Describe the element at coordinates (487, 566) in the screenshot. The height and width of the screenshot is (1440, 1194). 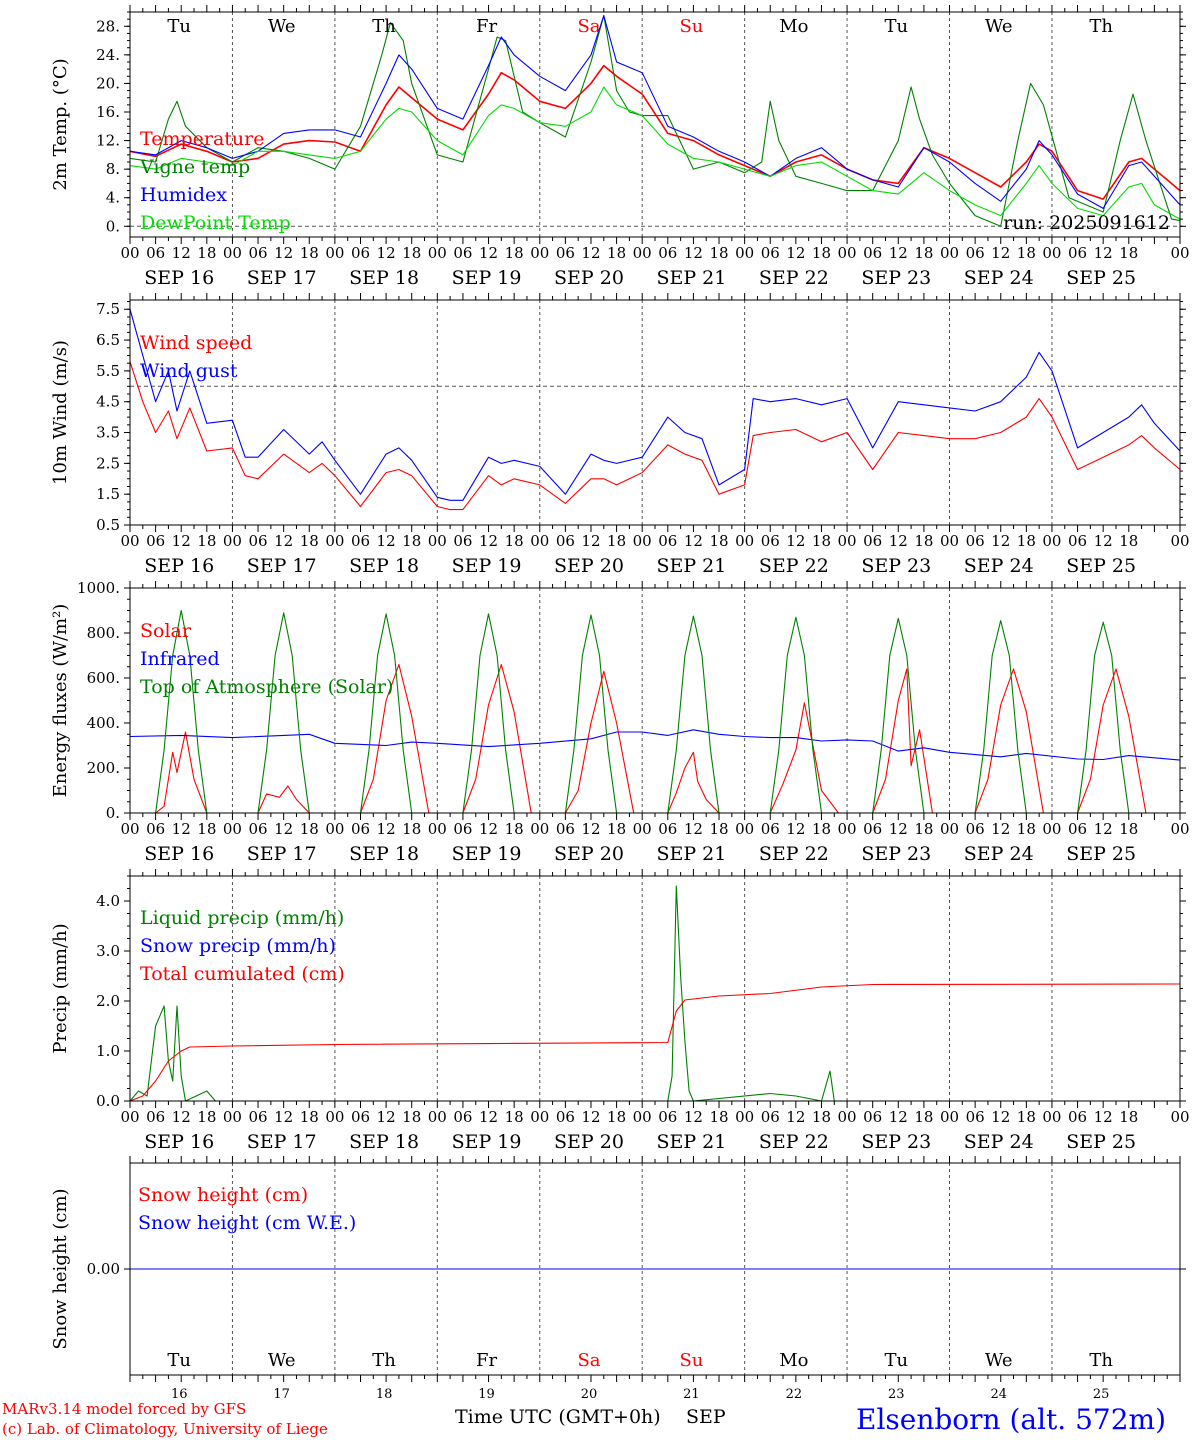
I see `date-label: SEP 19` at that location.